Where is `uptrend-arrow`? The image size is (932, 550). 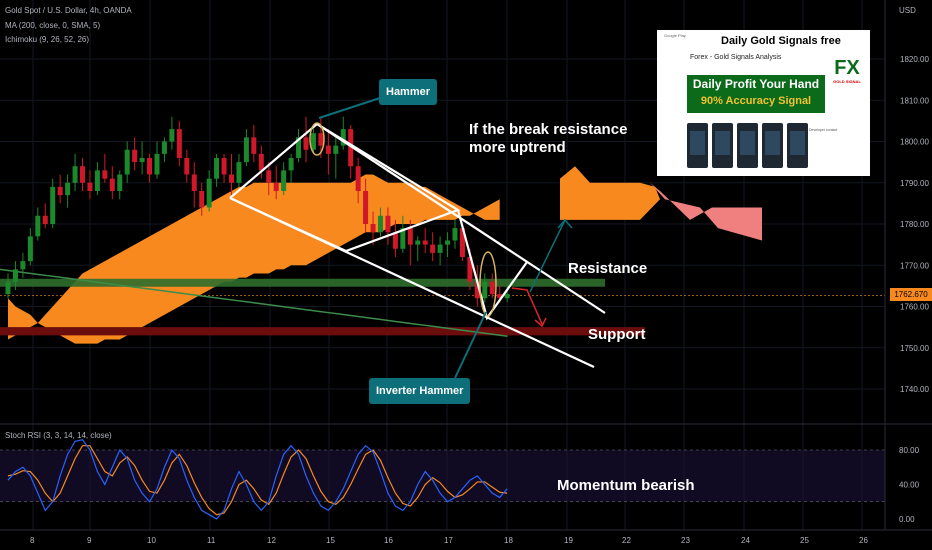 uptrend-arrow is located at coordinates (547, 256).